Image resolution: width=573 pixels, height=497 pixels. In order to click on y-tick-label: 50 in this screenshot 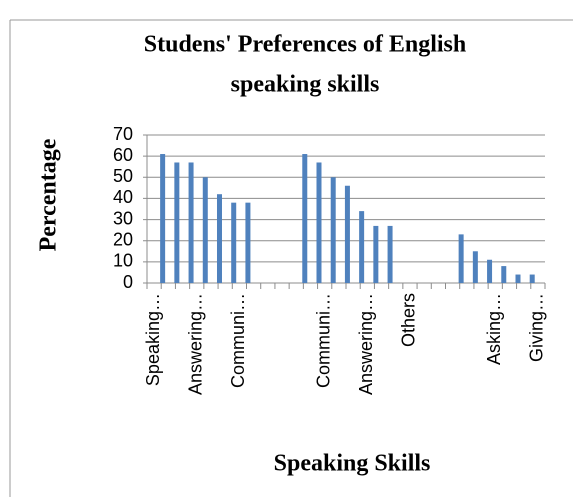, I will do `click(123, 176)`.